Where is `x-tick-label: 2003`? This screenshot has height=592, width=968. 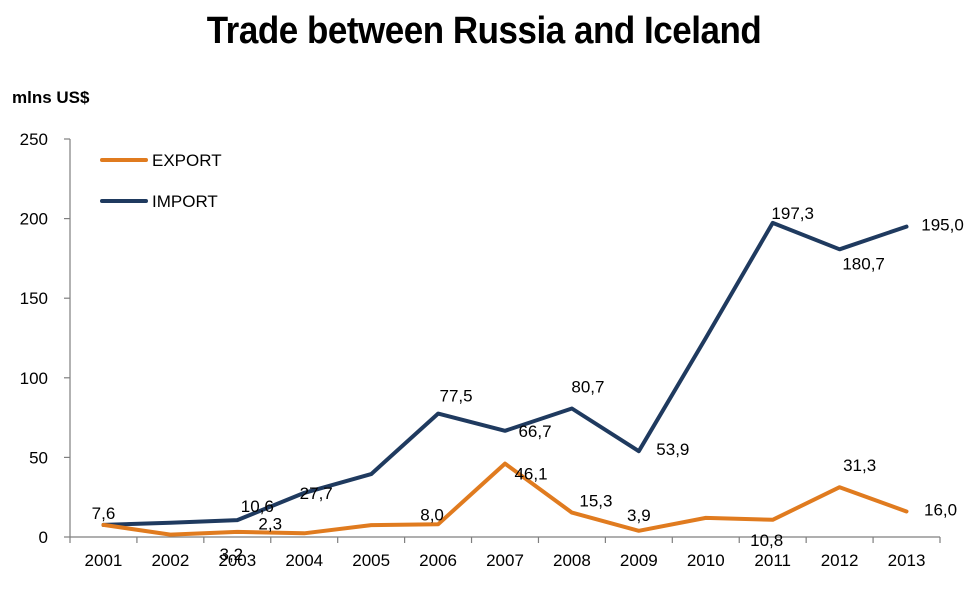 x-tick-label: 2003 is located at coordinates (237, 560).